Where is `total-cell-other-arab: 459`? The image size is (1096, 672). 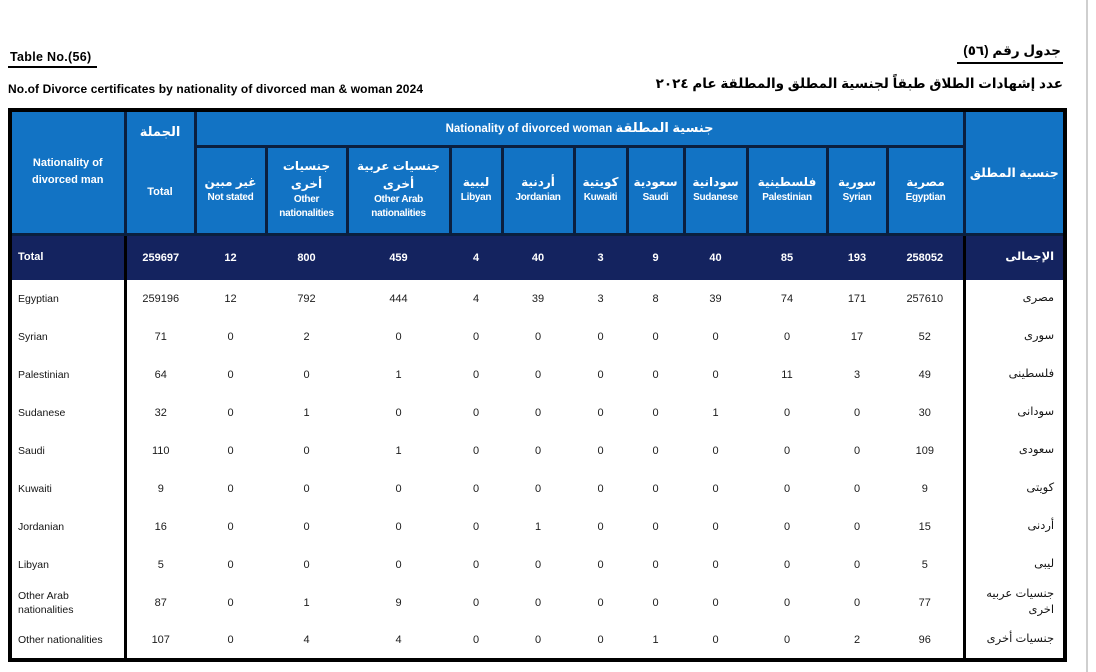
total-cell-other-arab: 459 is located at coordinates (398, 257).